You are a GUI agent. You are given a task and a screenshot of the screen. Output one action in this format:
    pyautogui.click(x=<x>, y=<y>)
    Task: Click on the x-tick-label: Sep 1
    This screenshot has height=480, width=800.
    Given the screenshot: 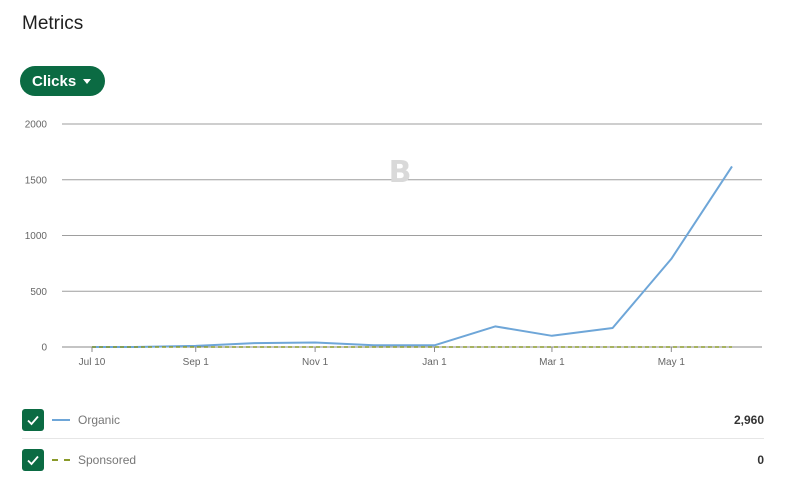 What is the action you would take?
    pyautogui.click(x=196, y=362)
    